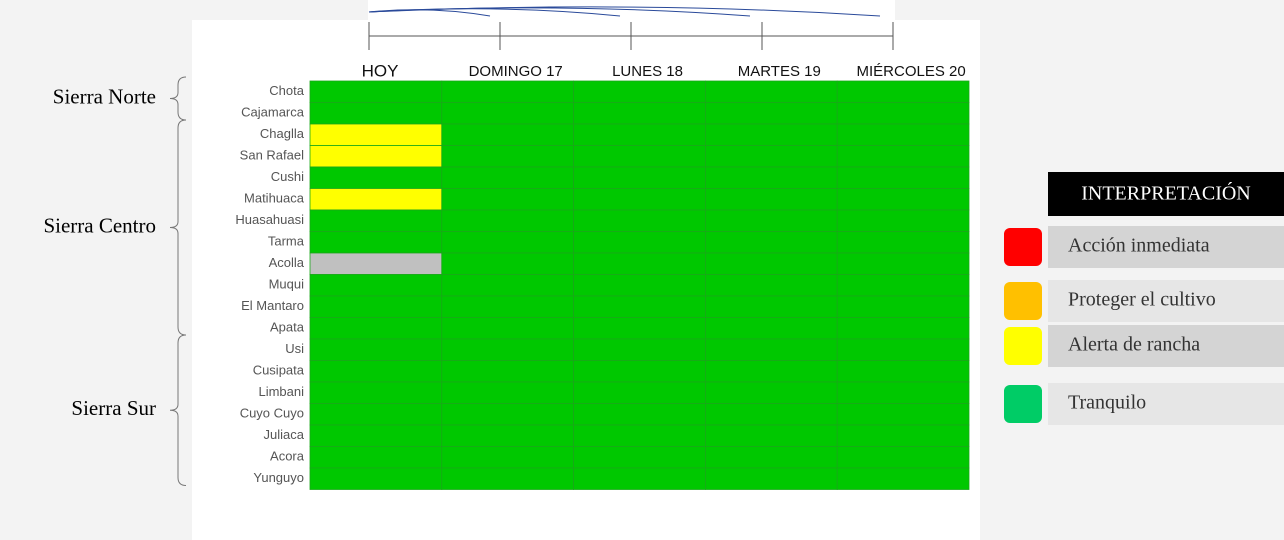 The width and height of the screenshot is (1284, 540). What do you see at coordinates (1107, 403) in the screenshot?
I see `legend-label: Tranquilo` at bounding box center [1107, 403].